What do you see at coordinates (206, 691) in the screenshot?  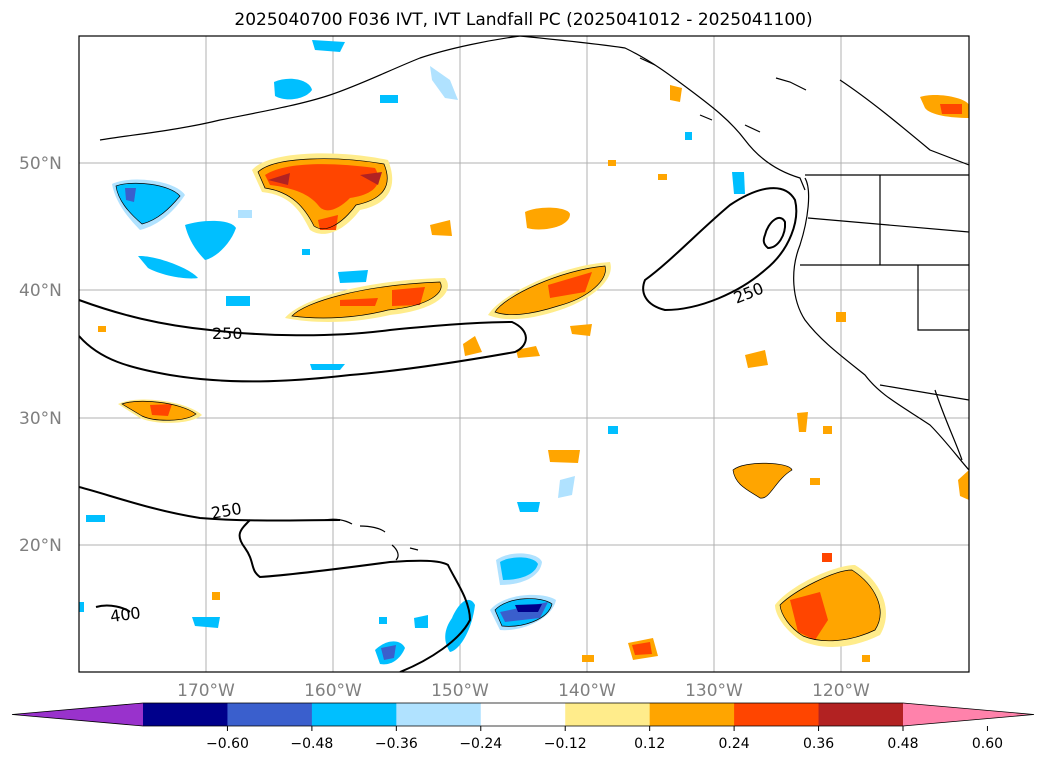 I see `lon-label-170w: 170°W` at bounding box center [206, 691].